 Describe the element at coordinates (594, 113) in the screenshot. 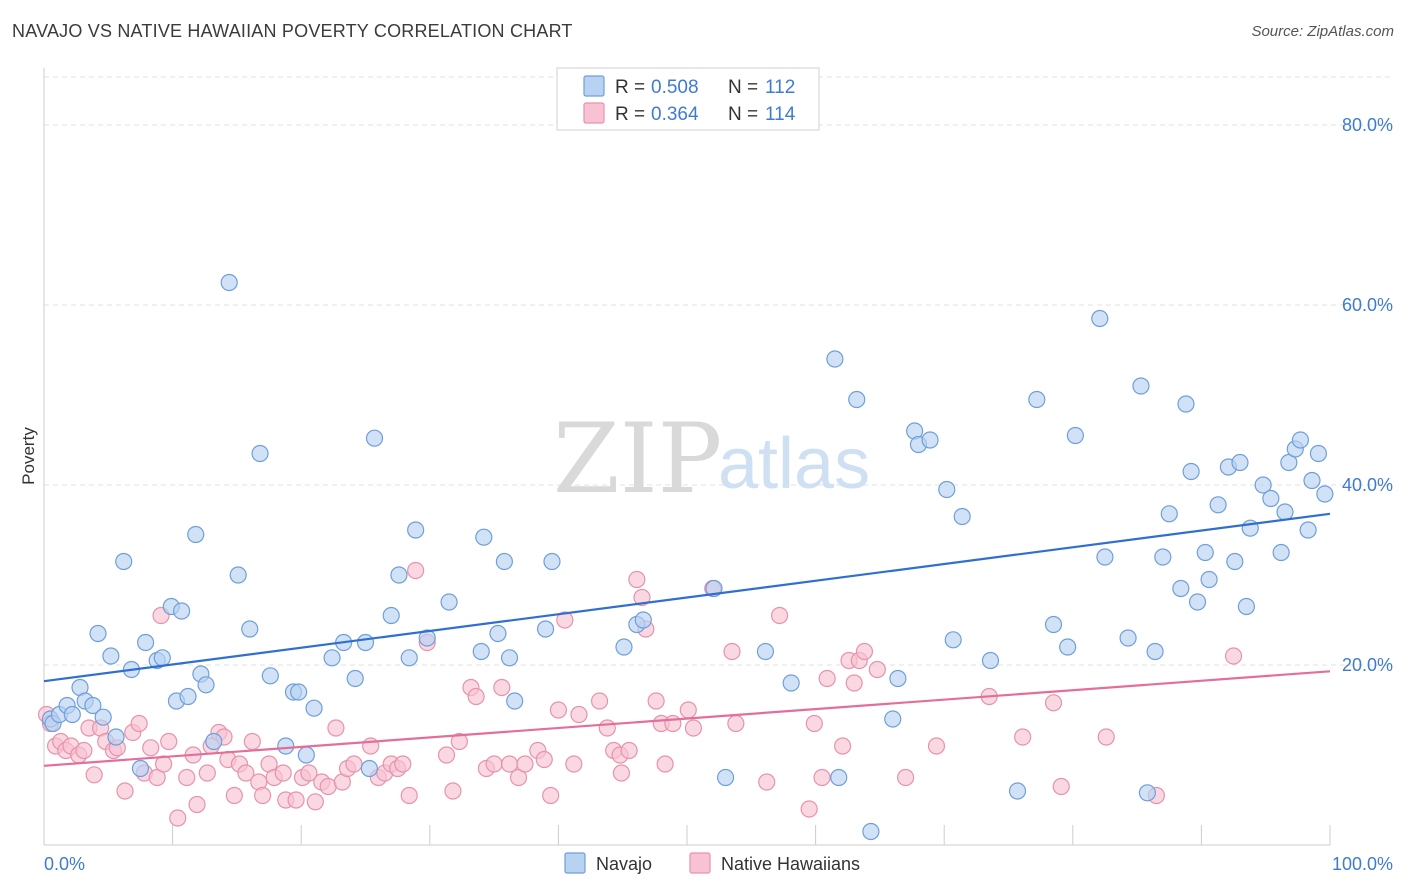

I see `legend-swatch-native-hawaiians` at that location.